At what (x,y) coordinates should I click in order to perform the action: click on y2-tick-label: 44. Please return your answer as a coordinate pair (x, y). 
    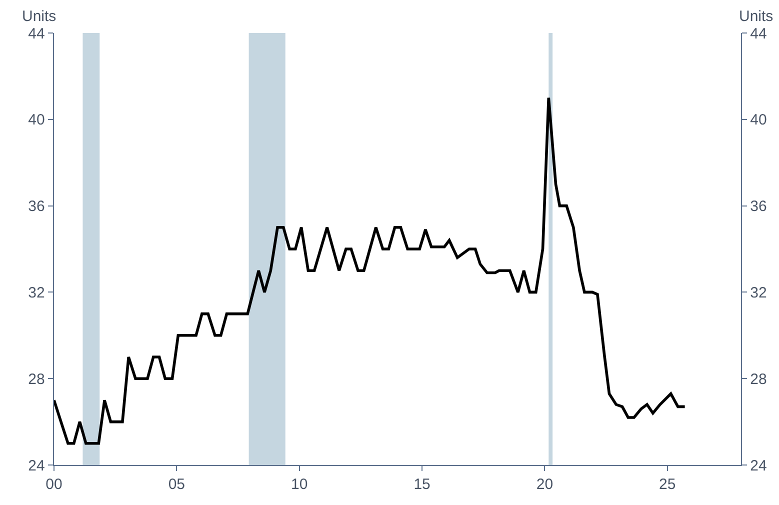
    Looking at the image, I should click on (758, 33).